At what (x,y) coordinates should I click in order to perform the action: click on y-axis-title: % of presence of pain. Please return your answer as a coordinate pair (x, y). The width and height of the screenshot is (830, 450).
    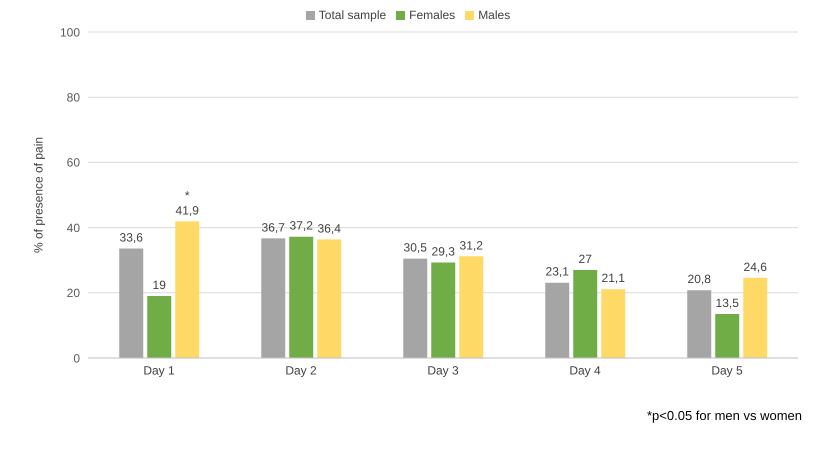
    Looking at the image, I should click on (38, 195).